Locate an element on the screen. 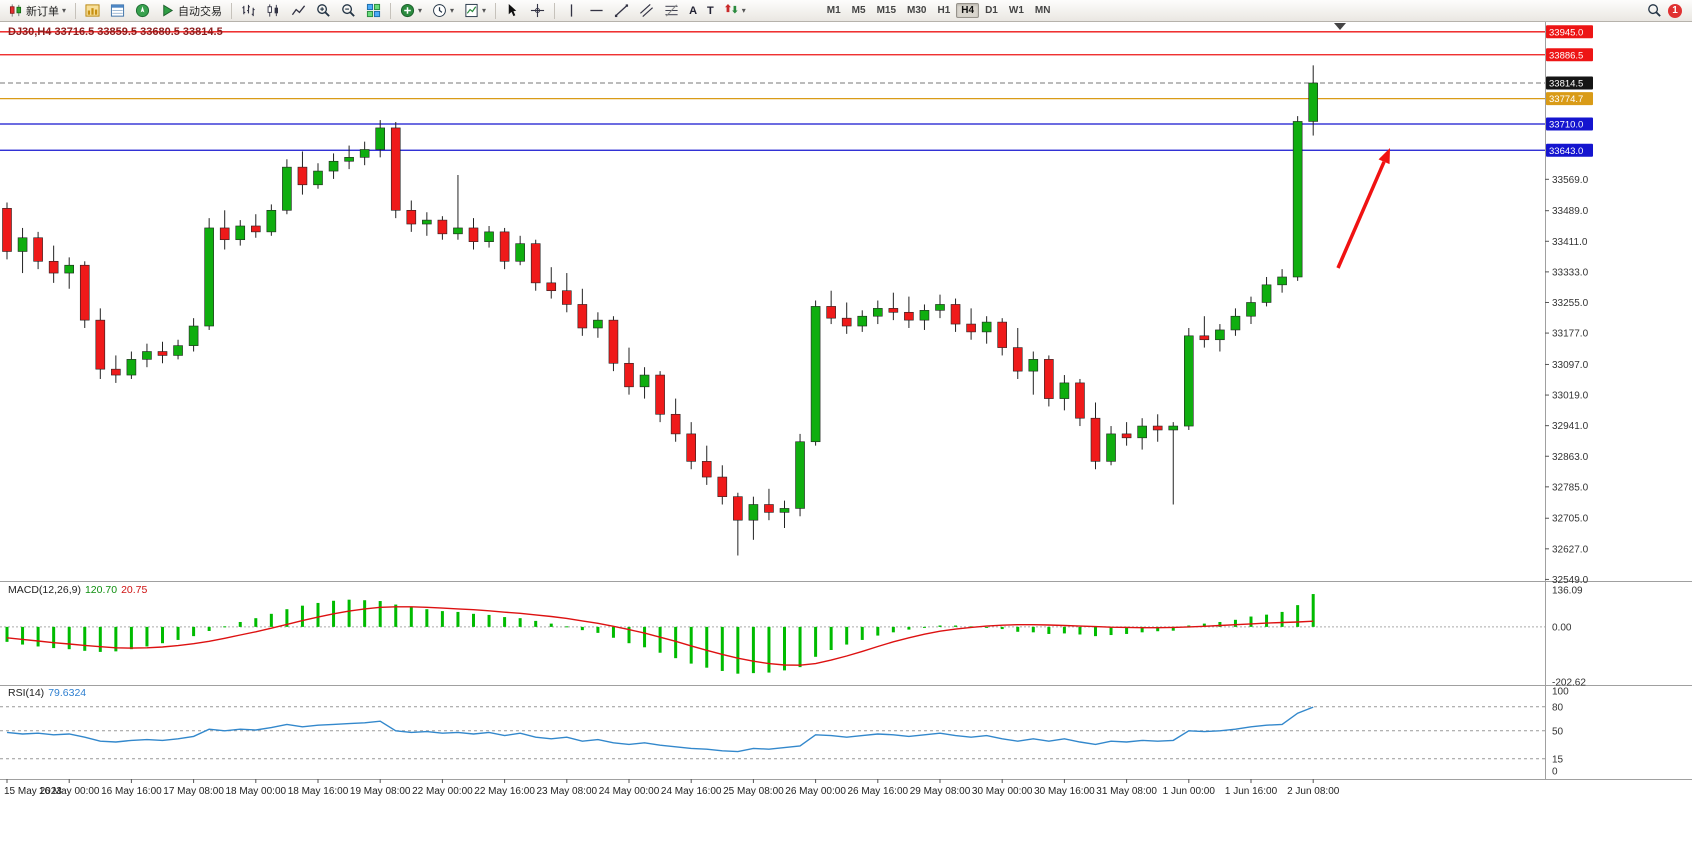 The width and height of the screenshot is (1692, 864). arrows-tool: ▾ is located at coordinates (735, 10).